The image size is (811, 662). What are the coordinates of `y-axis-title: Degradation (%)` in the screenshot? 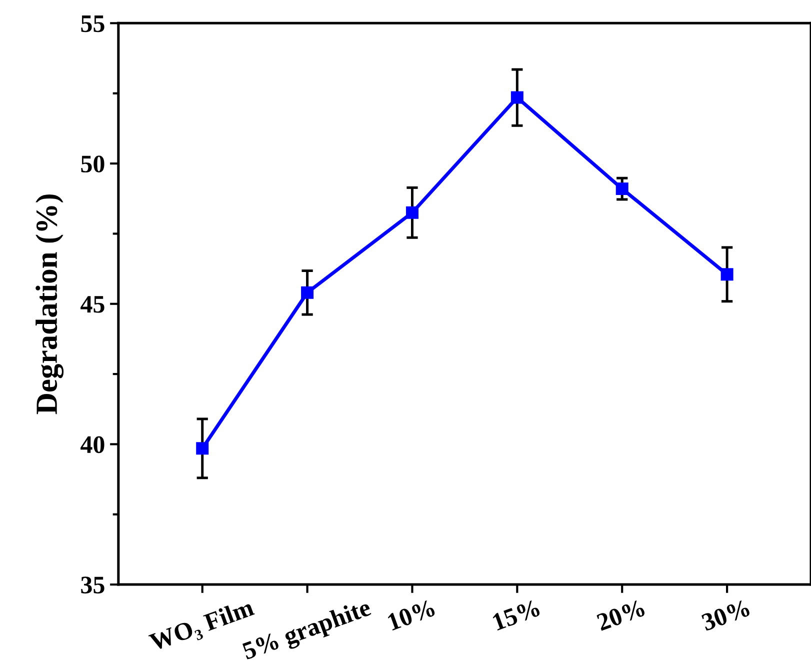 It's located at (50, 304).